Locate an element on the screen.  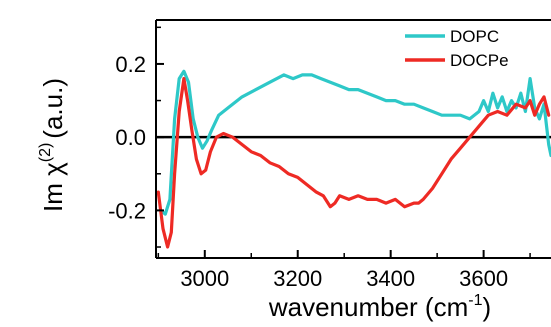
y-tick-label: 0.2 is located at coordinates (130, 64).